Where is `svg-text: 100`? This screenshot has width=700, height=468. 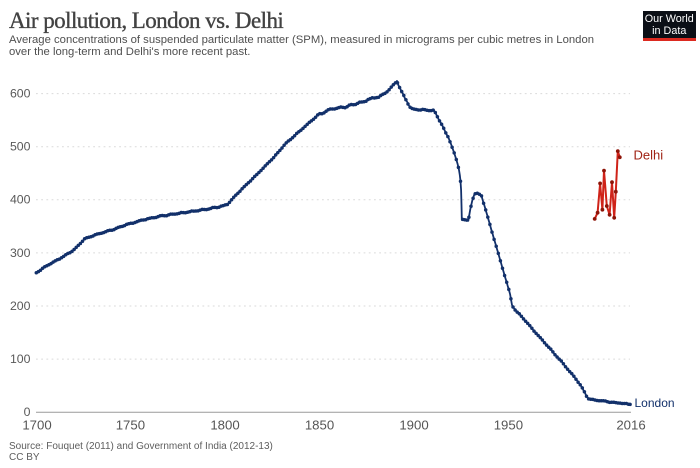 svg-text: 100 is located at coordinates (20, 359).